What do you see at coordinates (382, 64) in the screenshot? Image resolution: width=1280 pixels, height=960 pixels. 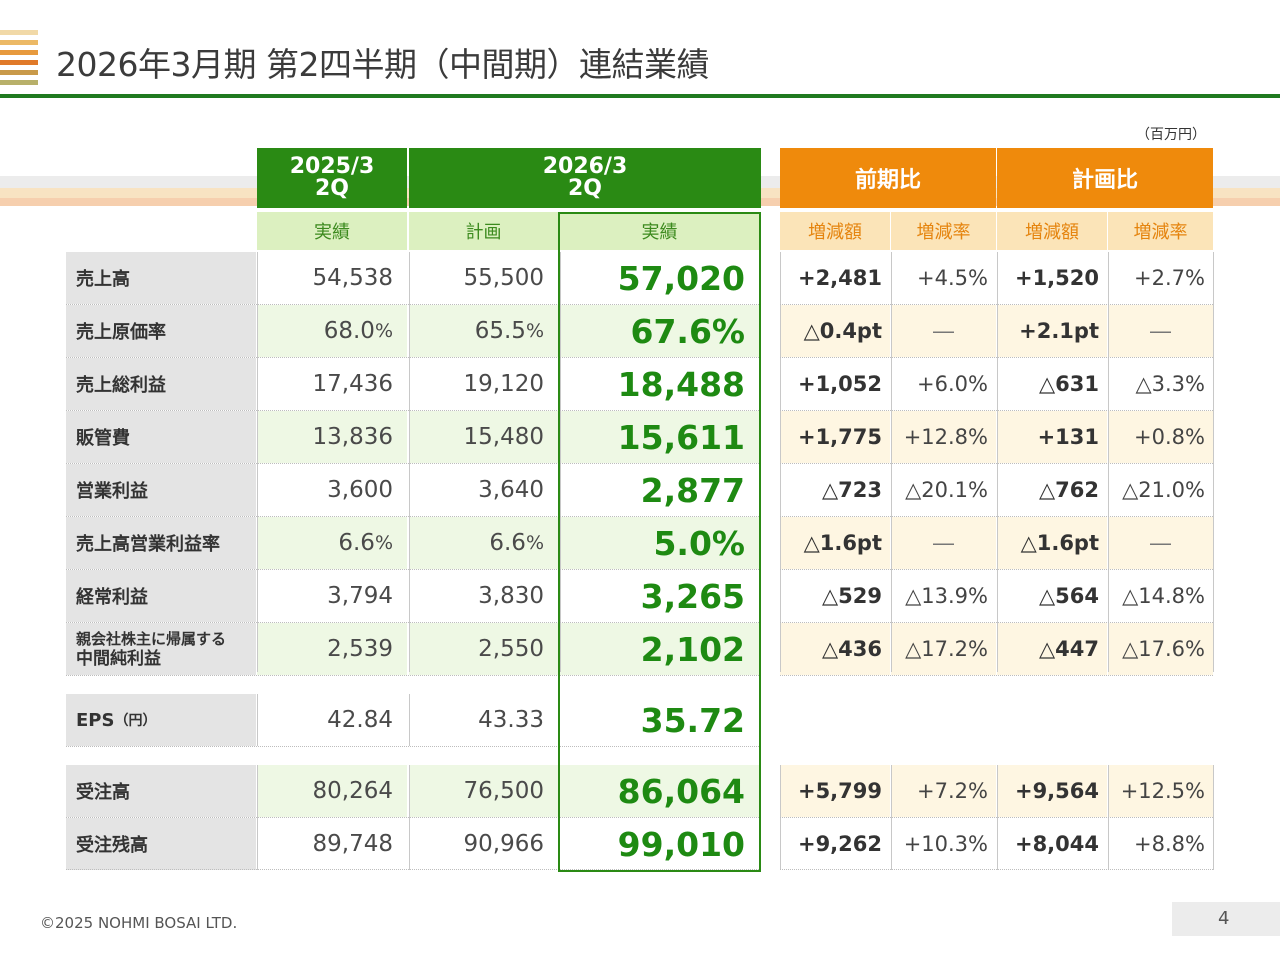 I see `page-title: 2026年3月期 第2四半期（中間期）連結業績` at bounding box center [382, 64].